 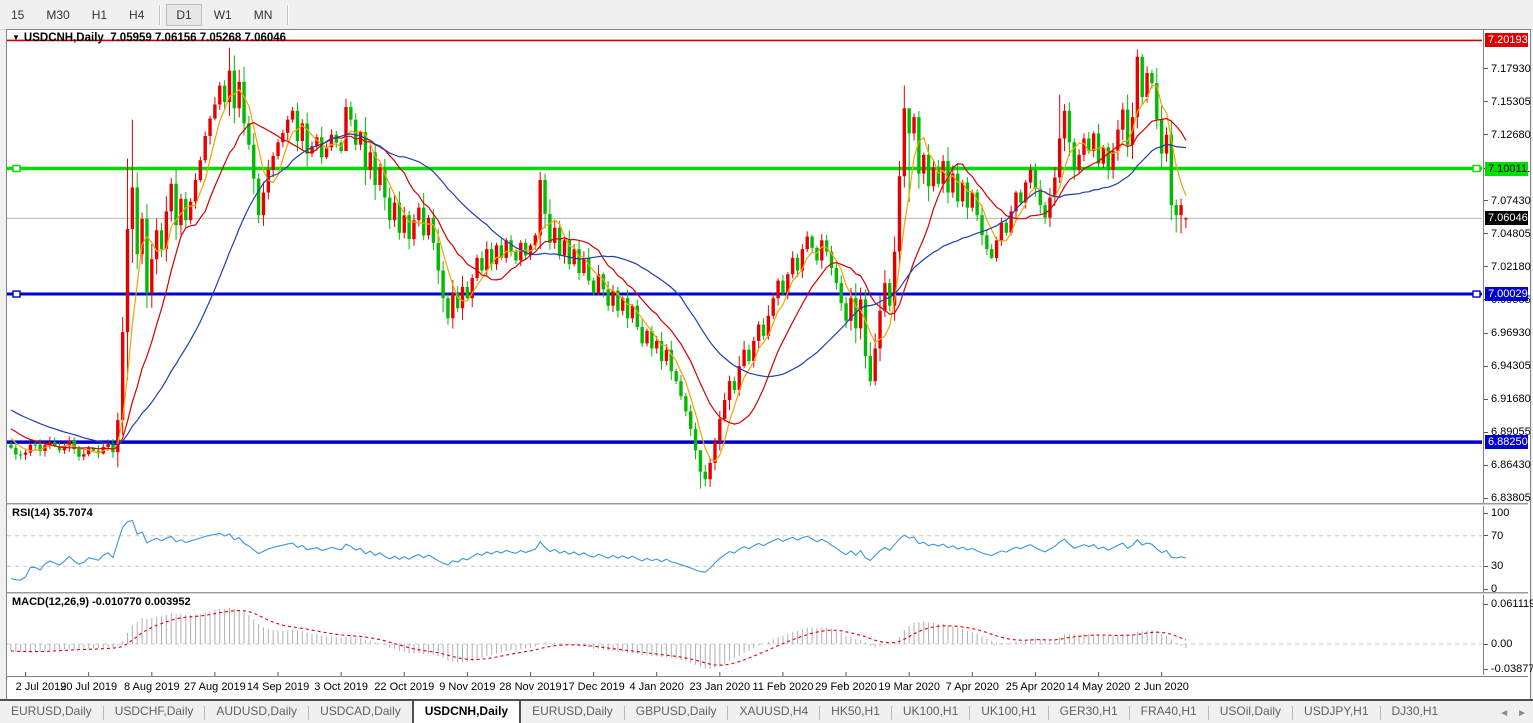 I want to click on time-label: 3 Oct 2019, so click(x=341, y=687).